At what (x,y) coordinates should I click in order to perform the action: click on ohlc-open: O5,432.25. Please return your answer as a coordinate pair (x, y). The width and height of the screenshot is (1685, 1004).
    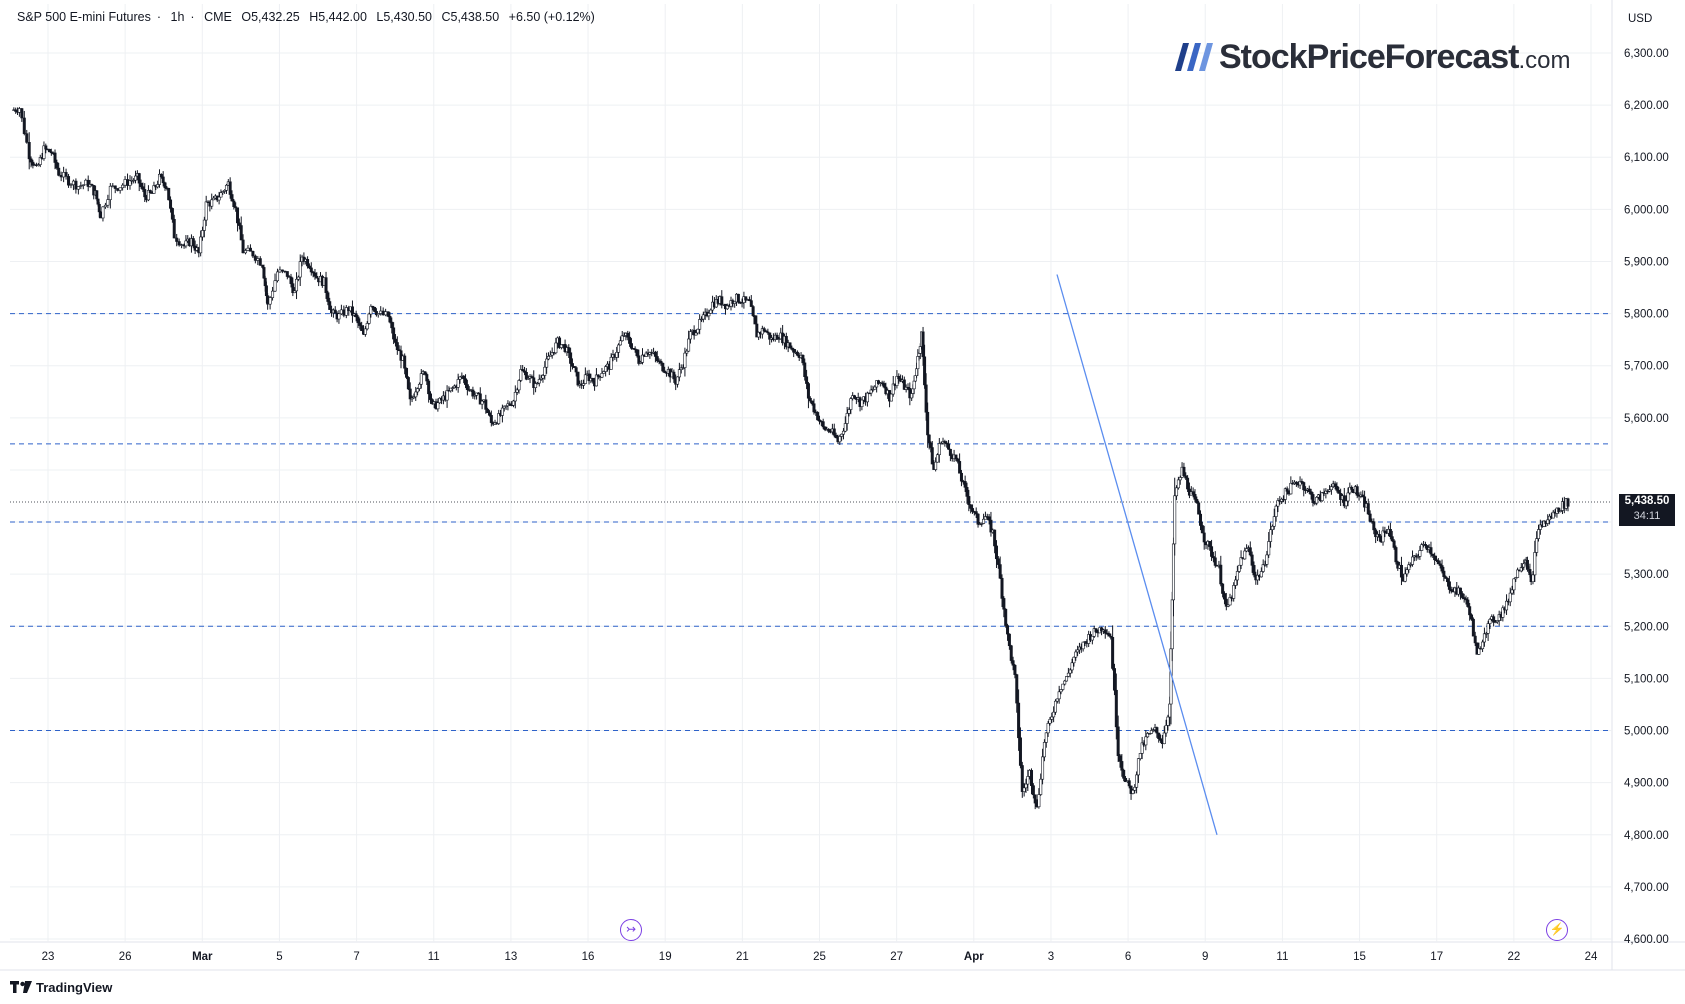
    Looking at the image, I should click on (270, 17).